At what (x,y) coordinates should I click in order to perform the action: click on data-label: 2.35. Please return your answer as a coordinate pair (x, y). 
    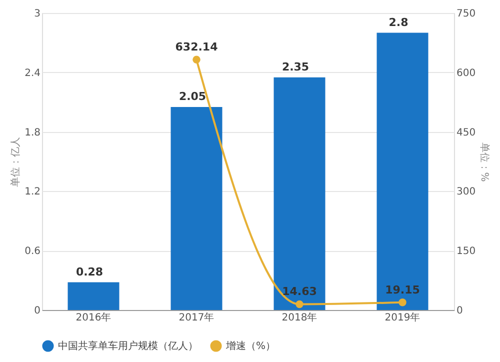
    Looking at the image, I should click on (296, 67).